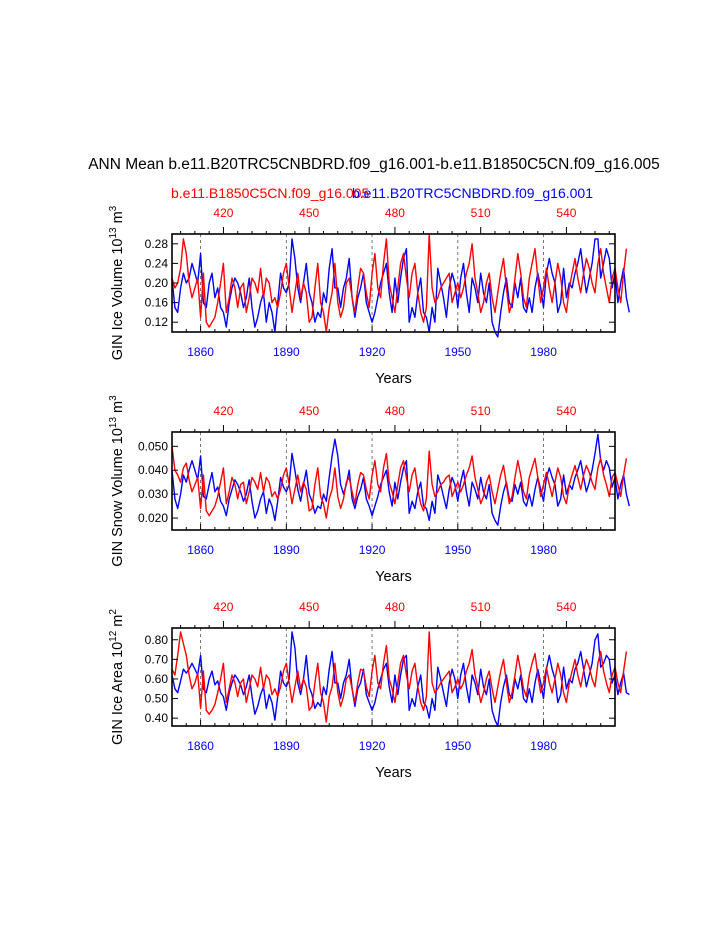 Image resolution: width=723 pixels, height=940 pixels. I want to click on legend-blue-label: b.e11.B20TRC5CNBDRD.f09_g16.001, so click(472, 193).